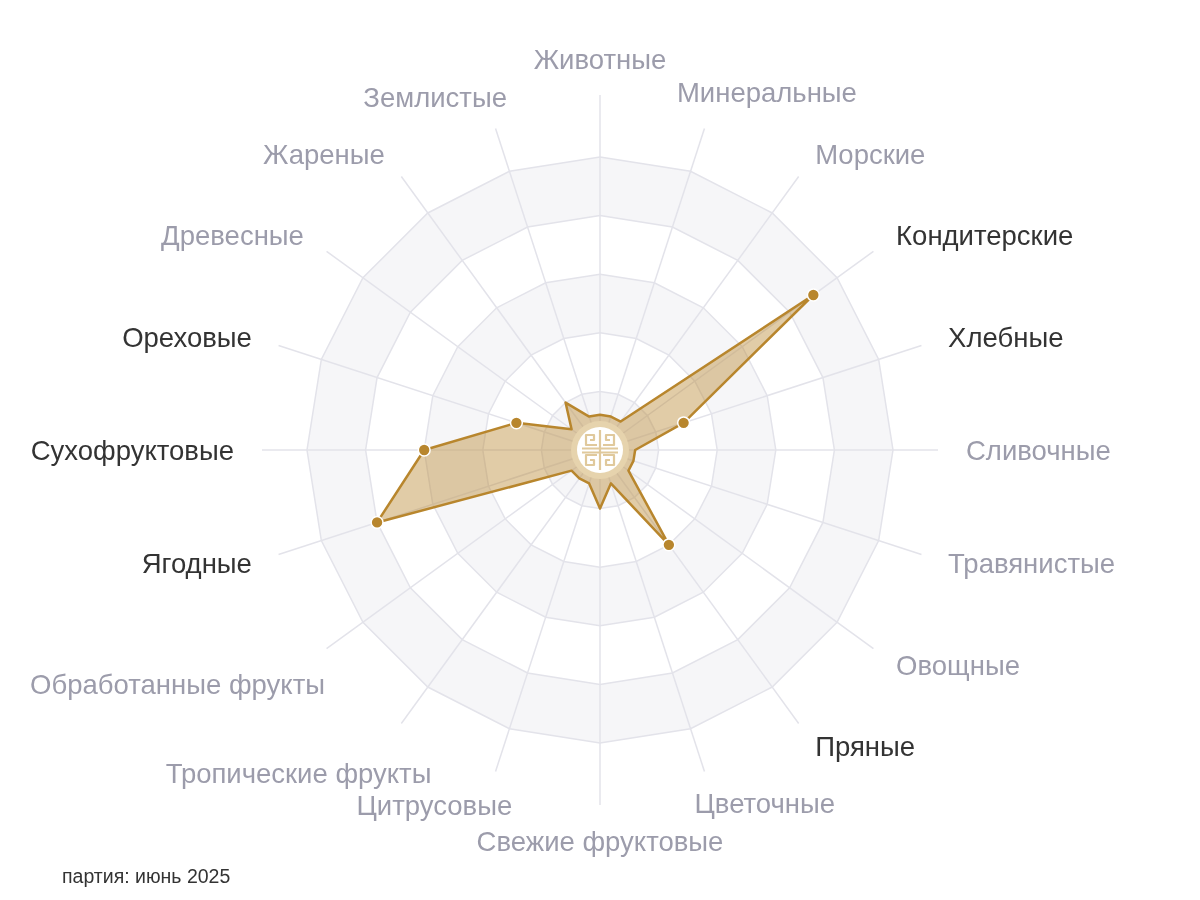 This screenshot has width=1200, height=900. Describe the element at coordinates (600, 59) in the screenshot. I see `spoke-label: Животные` at that location.